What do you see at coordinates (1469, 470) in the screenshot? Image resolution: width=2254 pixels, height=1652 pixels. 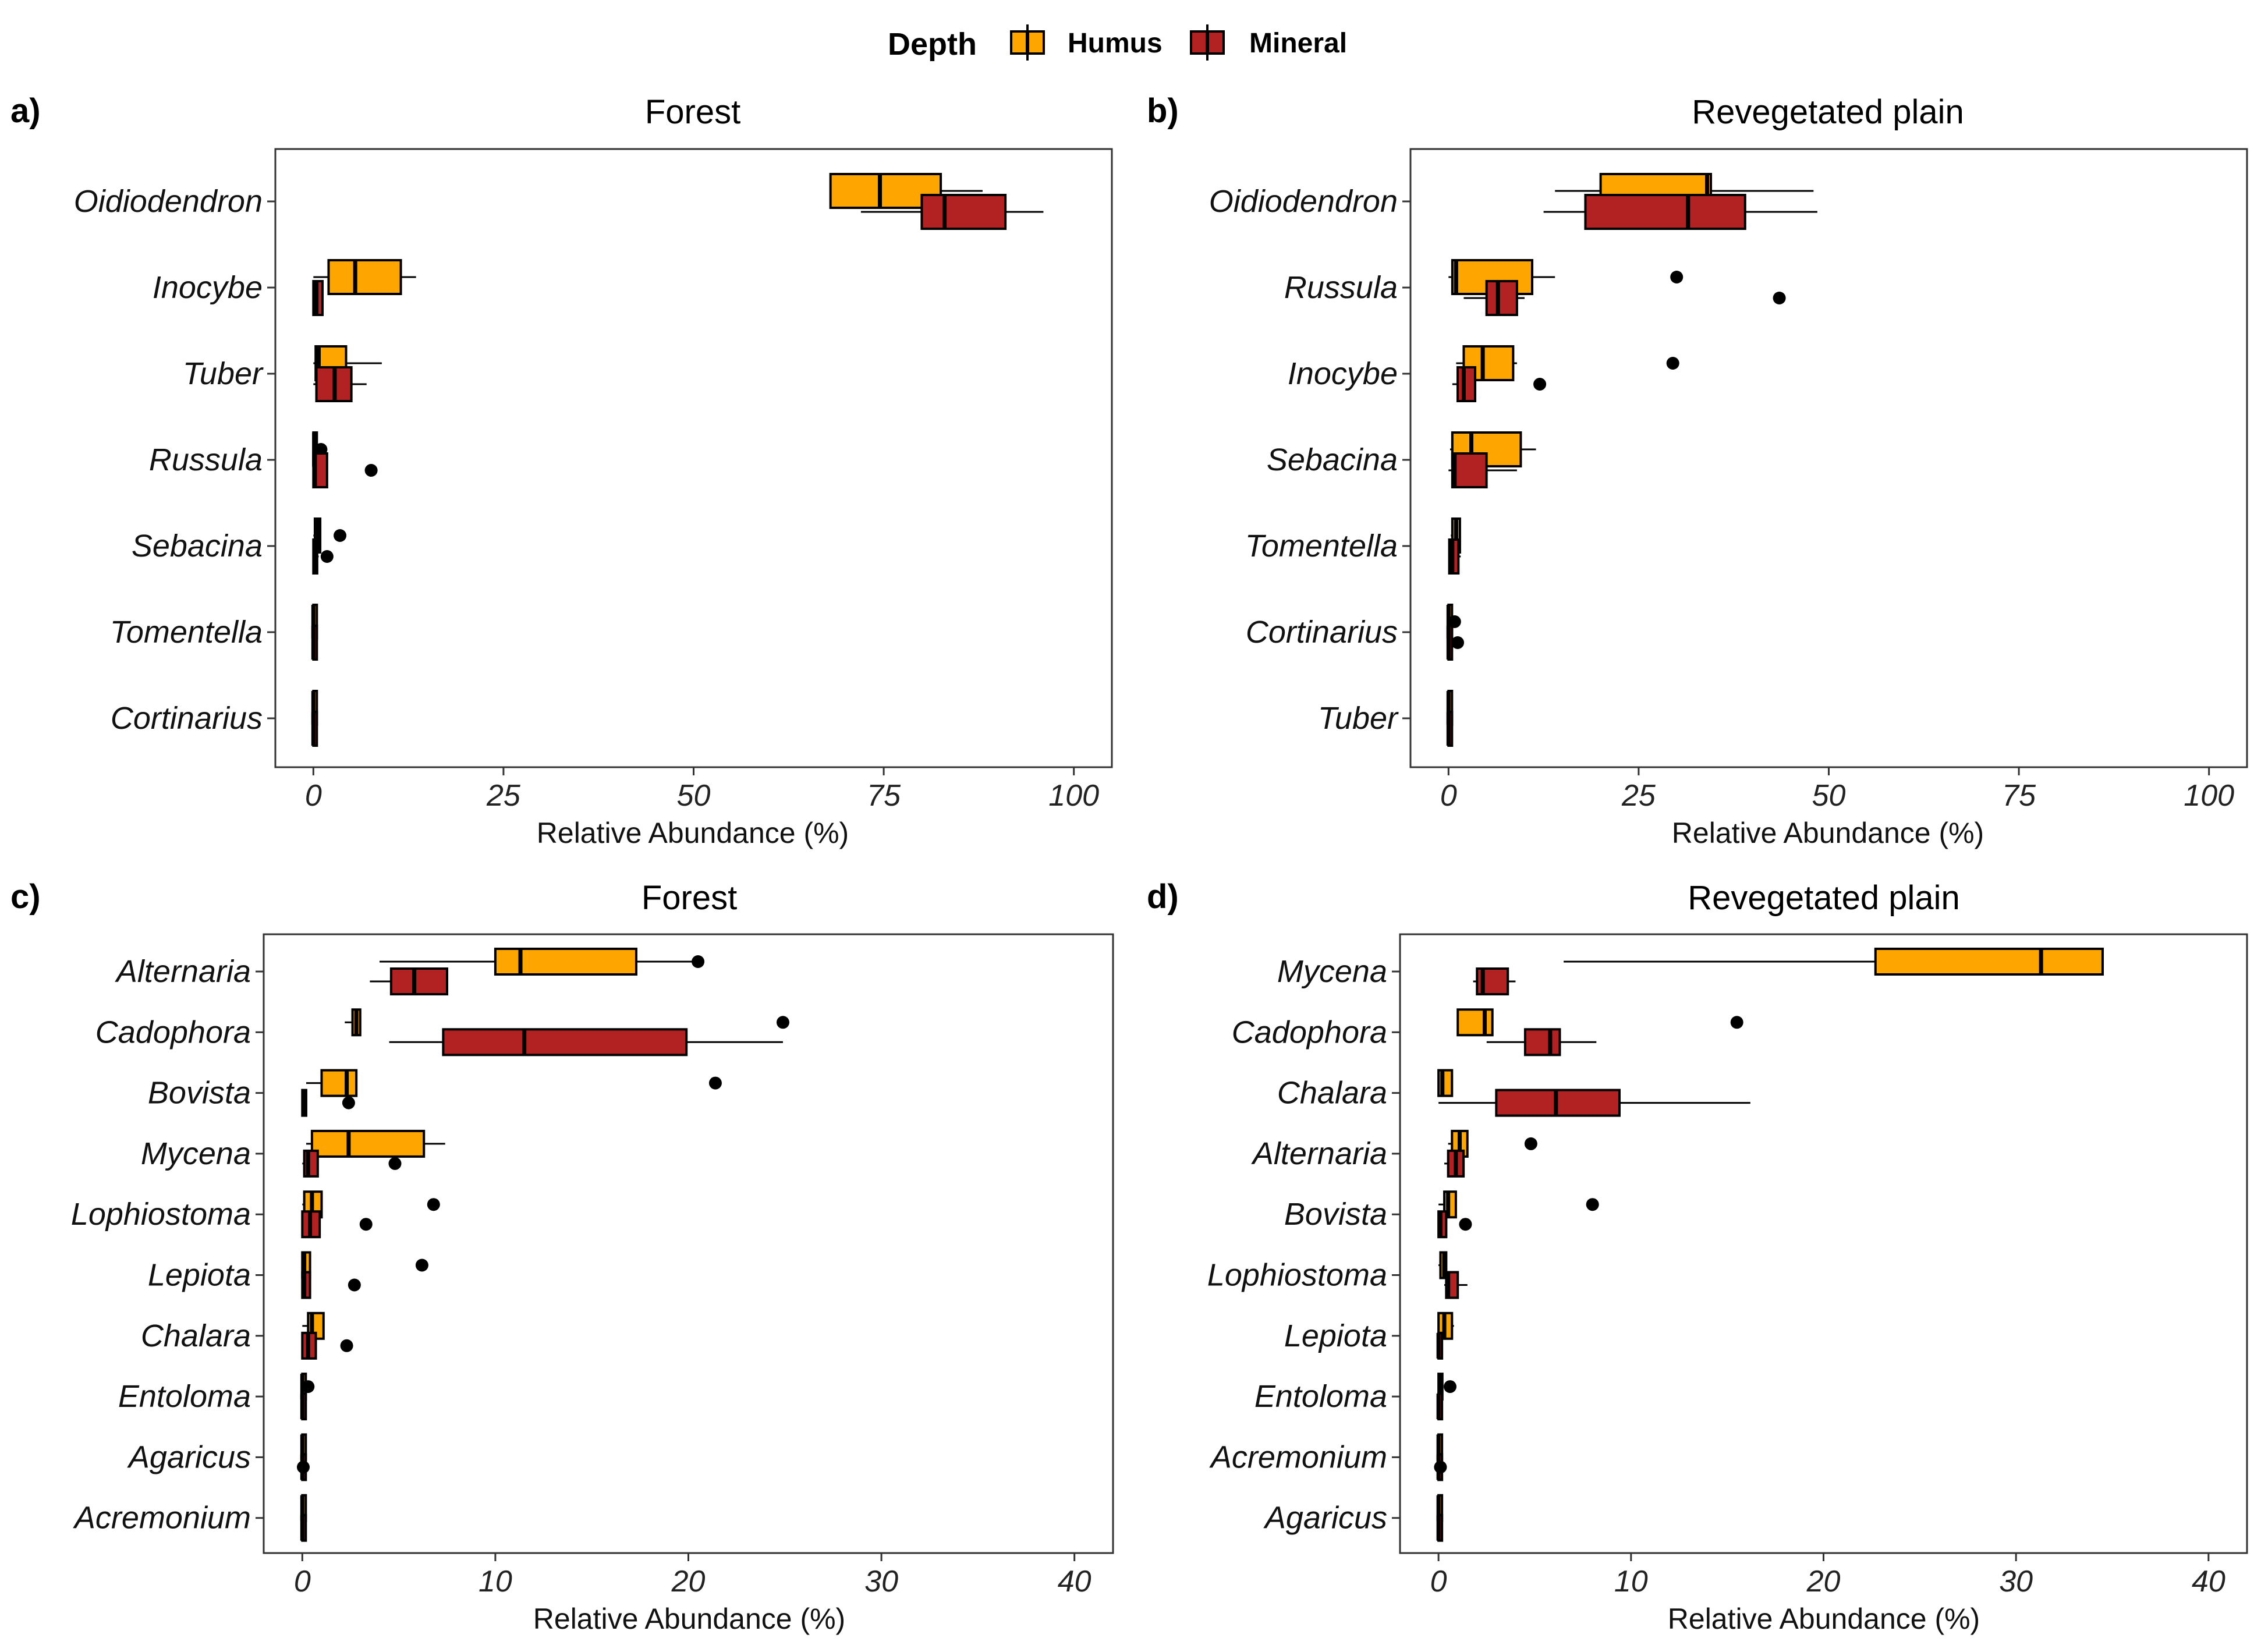 I see `box-sebacina-mineral` at bounding box center [1469, 470].